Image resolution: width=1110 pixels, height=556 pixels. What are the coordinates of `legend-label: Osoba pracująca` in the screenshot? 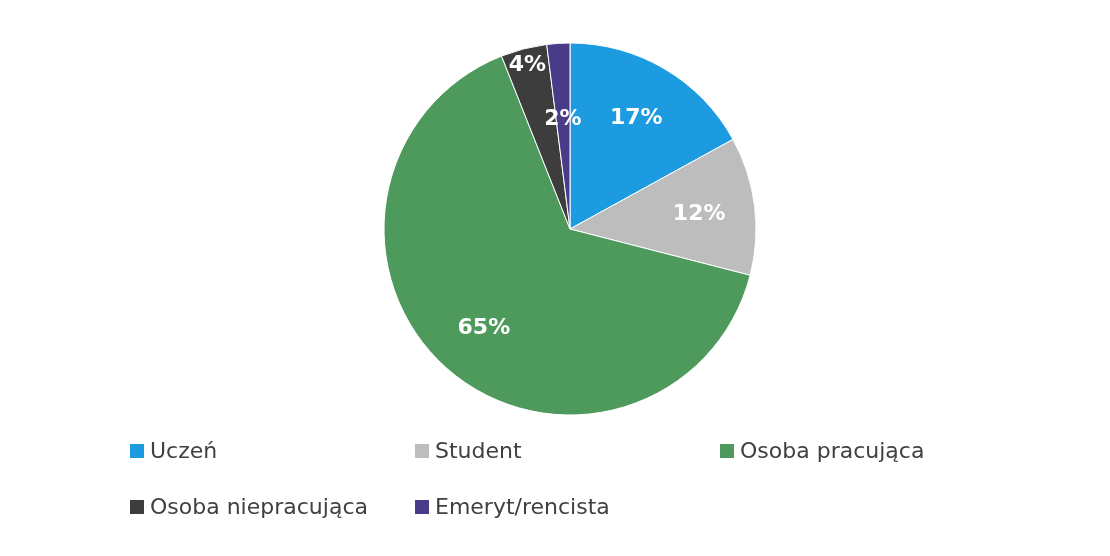 It's located at (832, 450).